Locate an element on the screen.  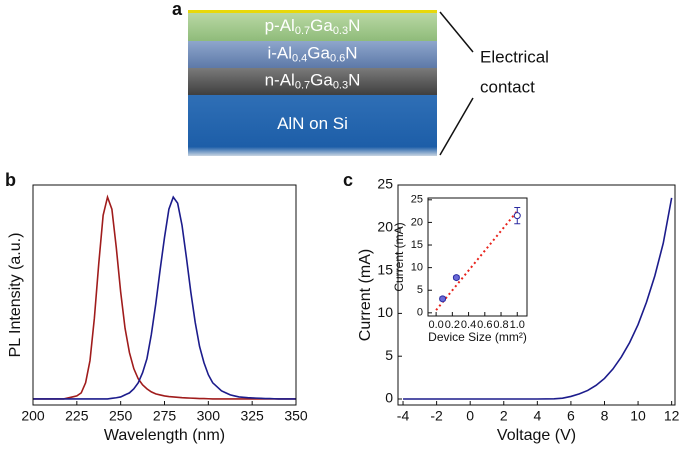
x-tick-label: 0.4 is located at coordinates (468, 325).